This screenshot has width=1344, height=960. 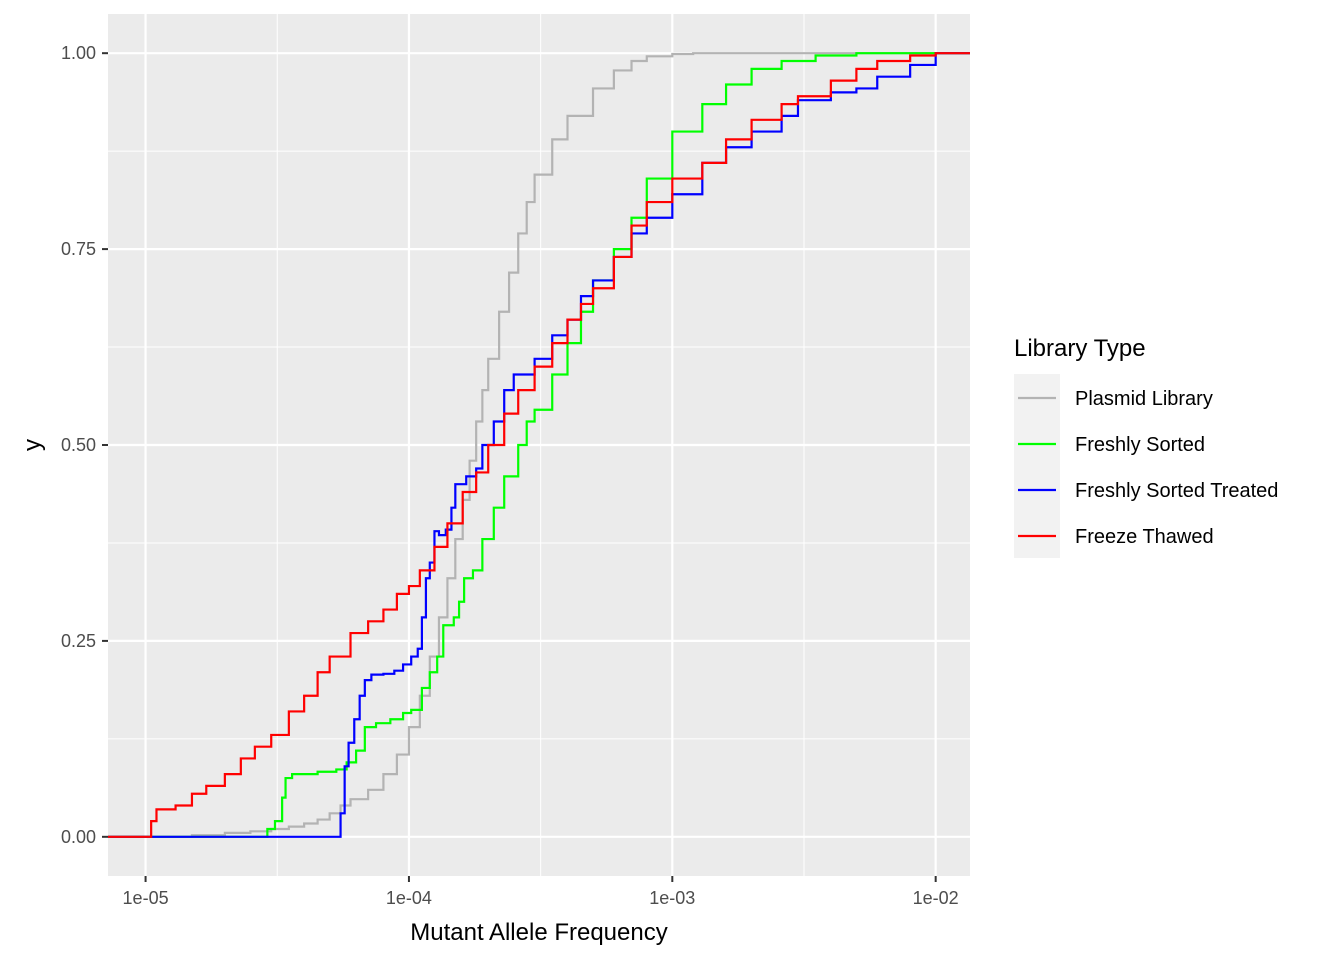 I want to click on legend-label-freshly-sorted: Freshly Sorted, so click(x=1140, y=445).